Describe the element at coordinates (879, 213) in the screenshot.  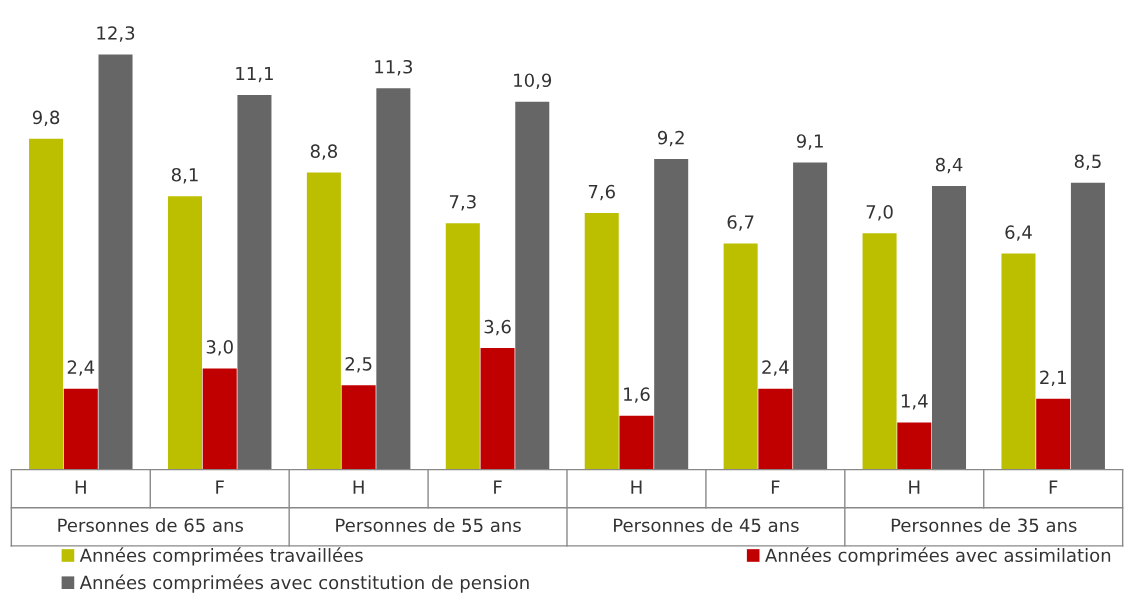
I see `data-label: 7,0` at that location.